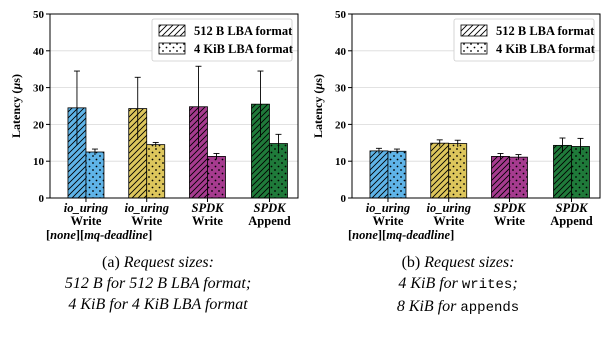 Image resolution: width=608 pixels, height=345 pixels. I want to click on caption-a-line1: Request sizes:, so click(168, 262).